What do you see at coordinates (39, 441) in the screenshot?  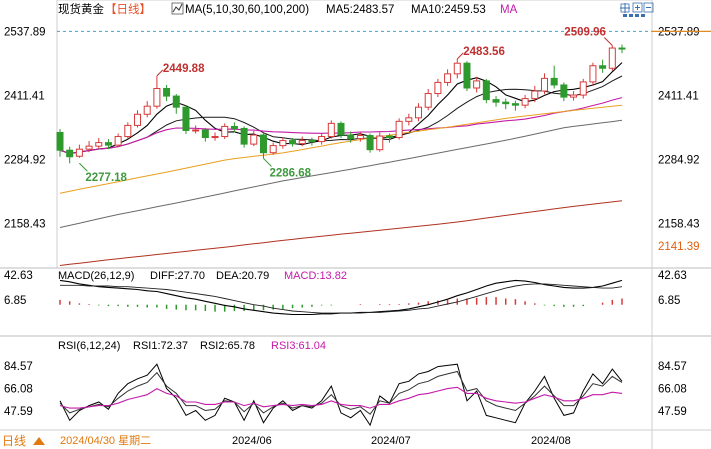 I see `period-dropdown-arrow-icon` at bounding box center [39, 441].